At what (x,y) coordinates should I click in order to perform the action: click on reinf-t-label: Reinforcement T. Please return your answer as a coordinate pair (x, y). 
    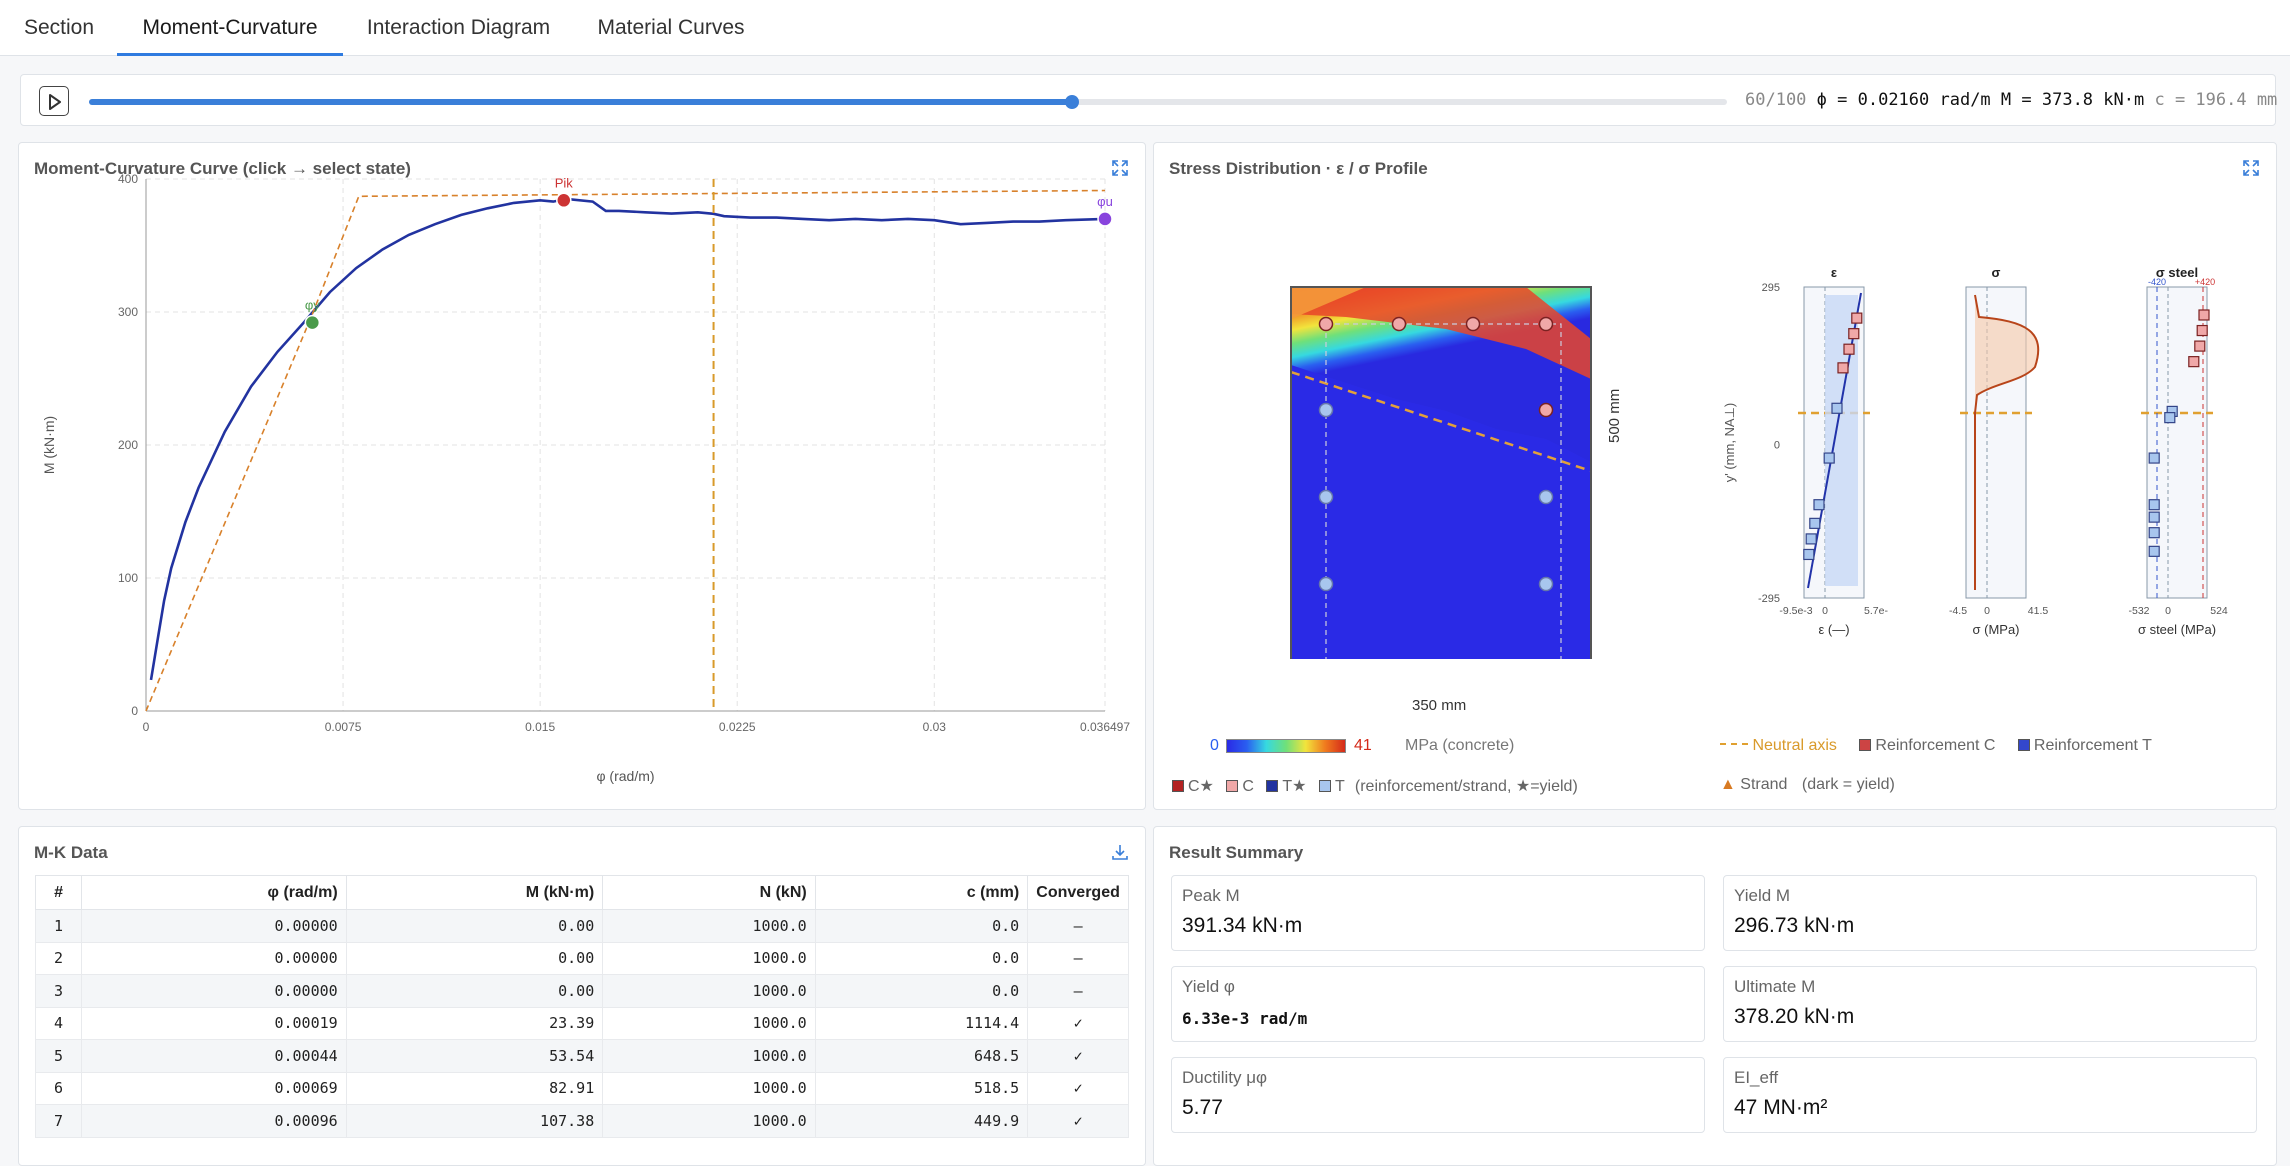
    Looking at the image, I should click on (2092, 745).